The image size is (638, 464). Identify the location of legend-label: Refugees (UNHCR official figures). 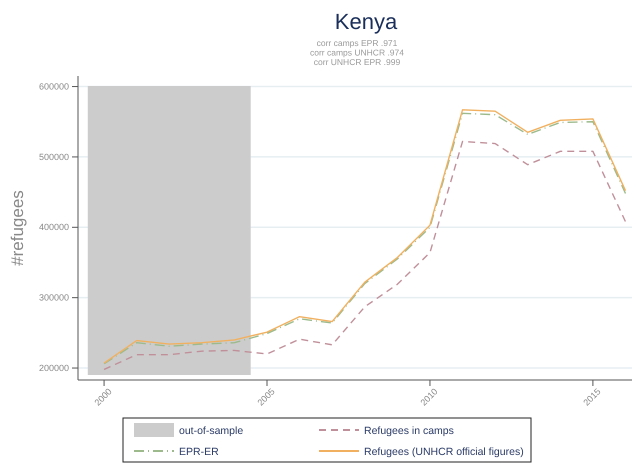
(444, 452).